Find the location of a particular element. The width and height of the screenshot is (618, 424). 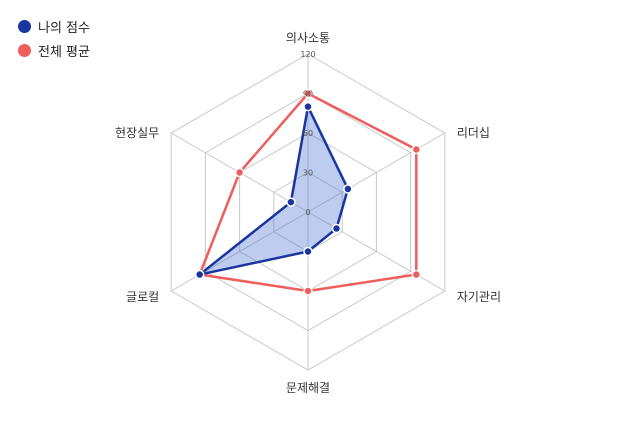

legend-swatch-my-score is located at coordinates (24, 26).